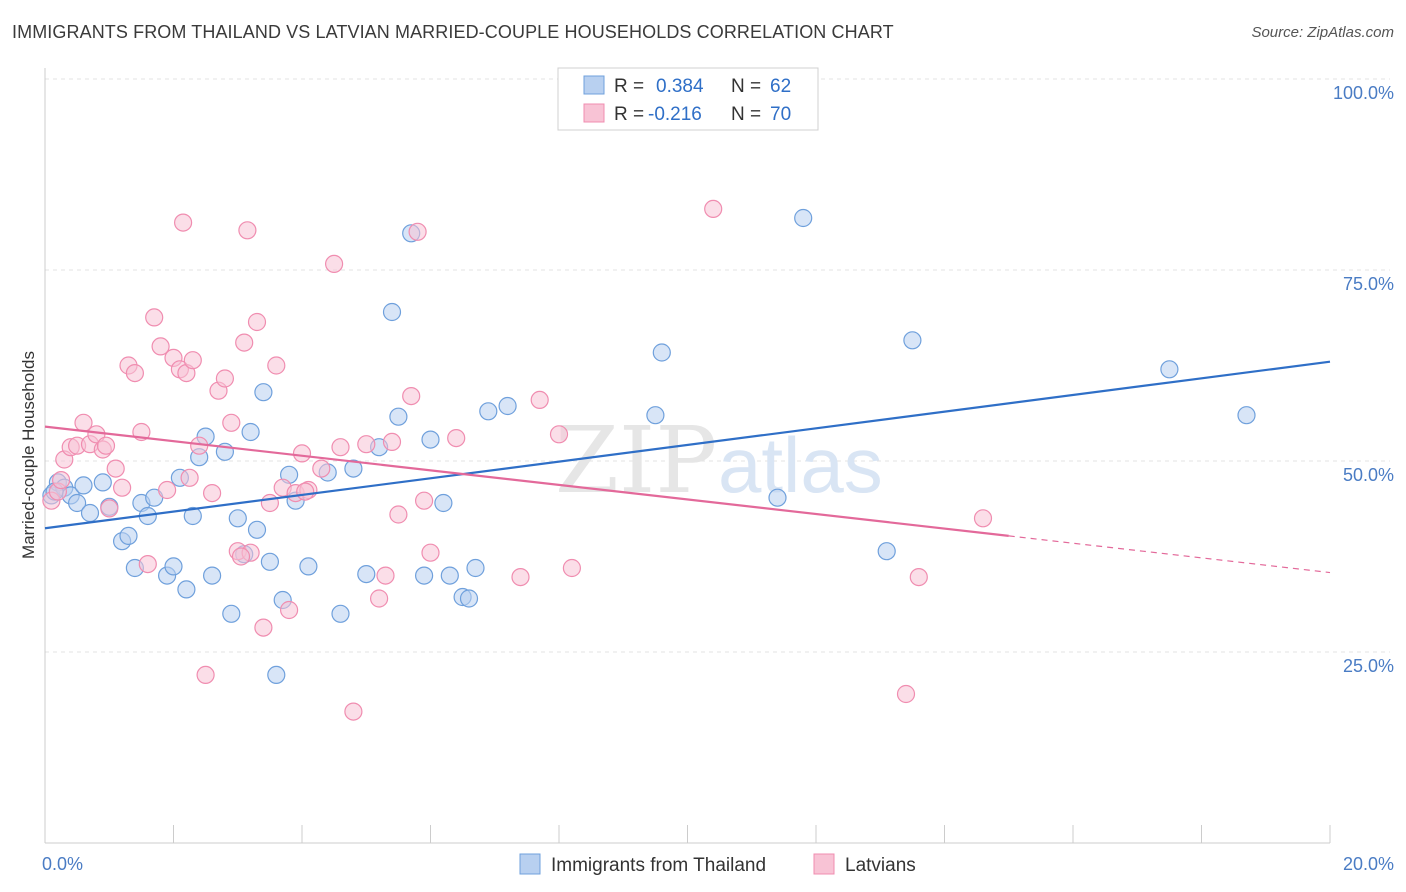  What do you see at coordinates (675, 114) in the screenshot?
I see `stats-r-value-latvians: -0.216` at bounding box center [675, 114].